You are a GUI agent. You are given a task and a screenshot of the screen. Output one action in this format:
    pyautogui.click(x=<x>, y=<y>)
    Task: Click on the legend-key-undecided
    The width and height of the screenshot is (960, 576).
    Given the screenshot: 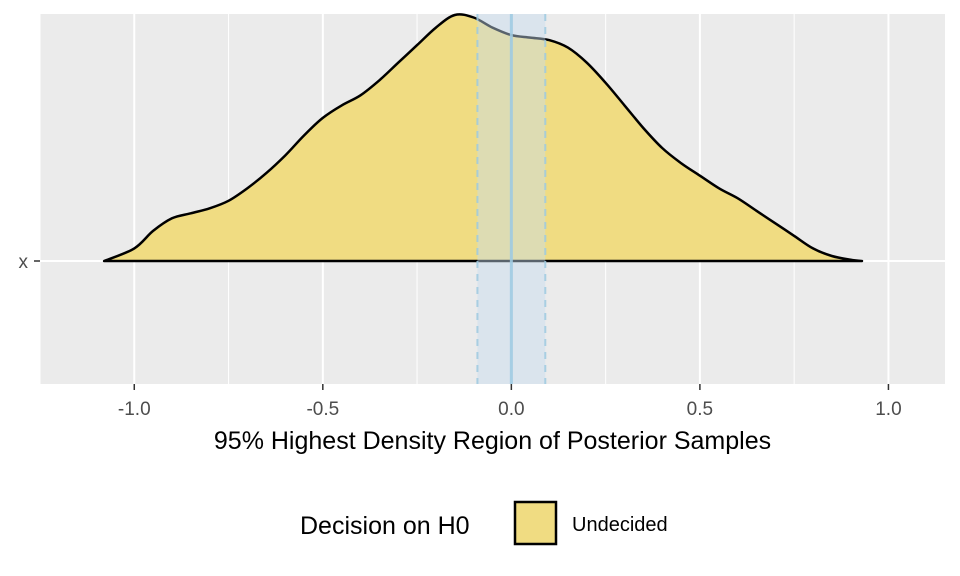 What is the action you would take?
    pyautogui.click(x=535, y=523)
    